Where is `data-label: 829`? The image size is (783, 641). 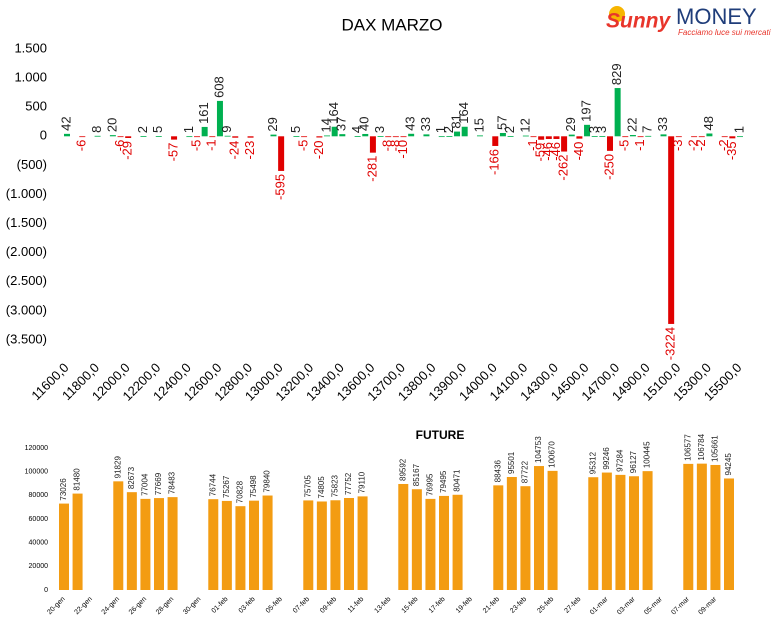
data-label: 829 is located at coordinates (616, 74).